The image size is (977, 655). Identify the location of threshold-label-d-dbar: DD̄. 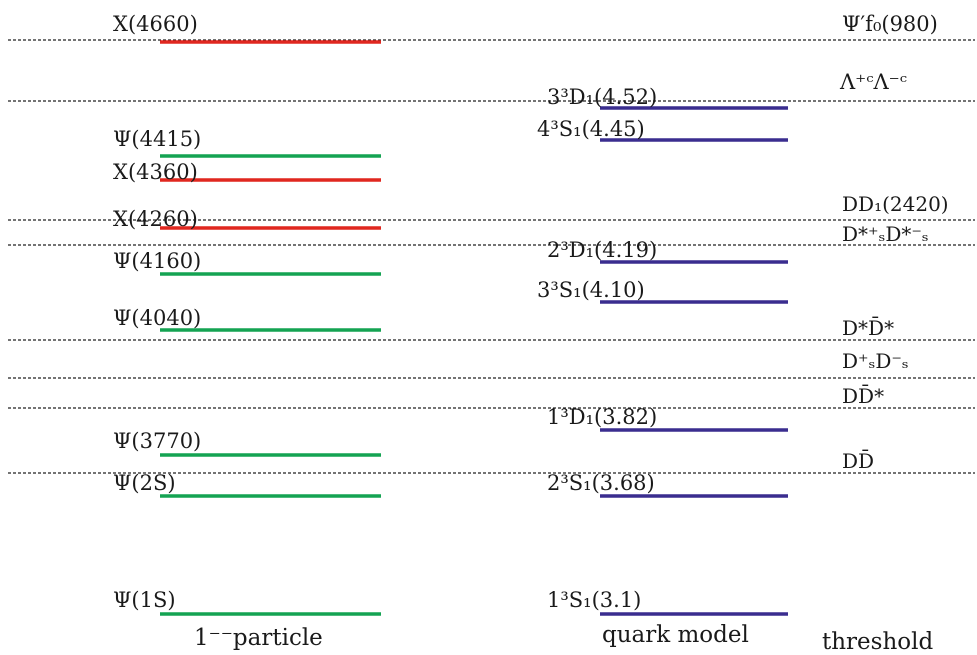
(858, 460).